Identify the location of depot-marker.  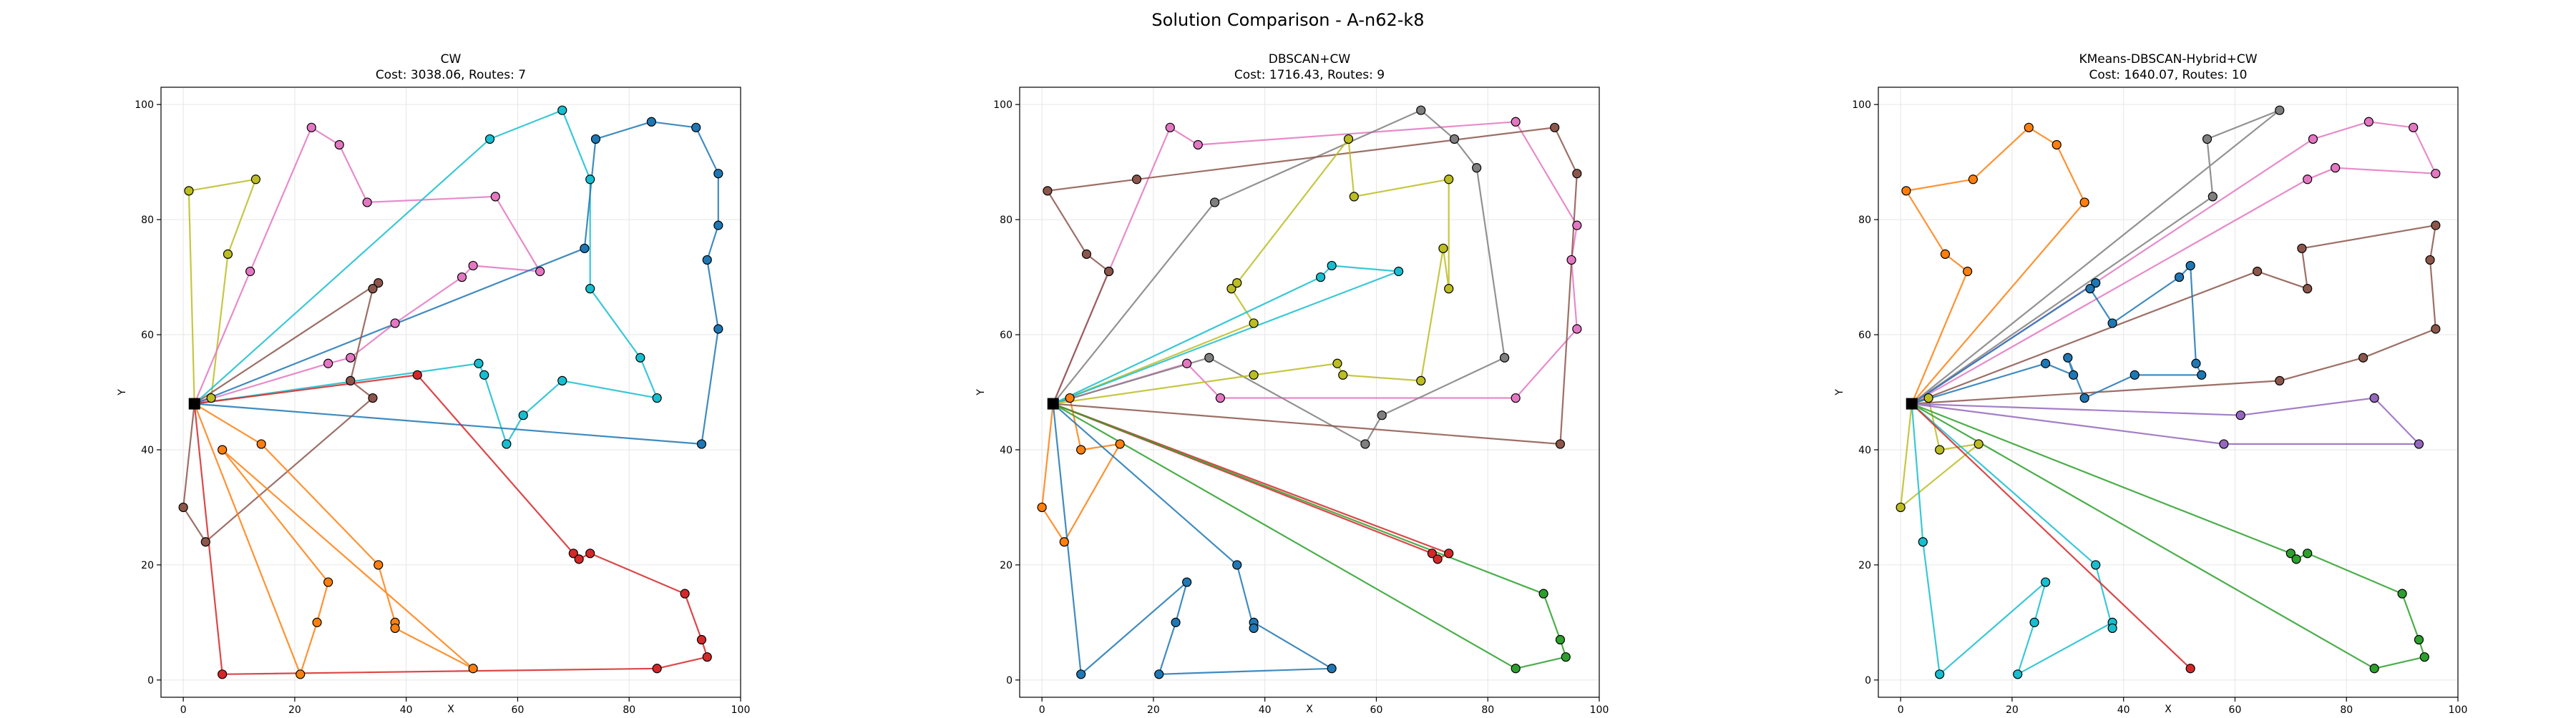
(1053, 404).